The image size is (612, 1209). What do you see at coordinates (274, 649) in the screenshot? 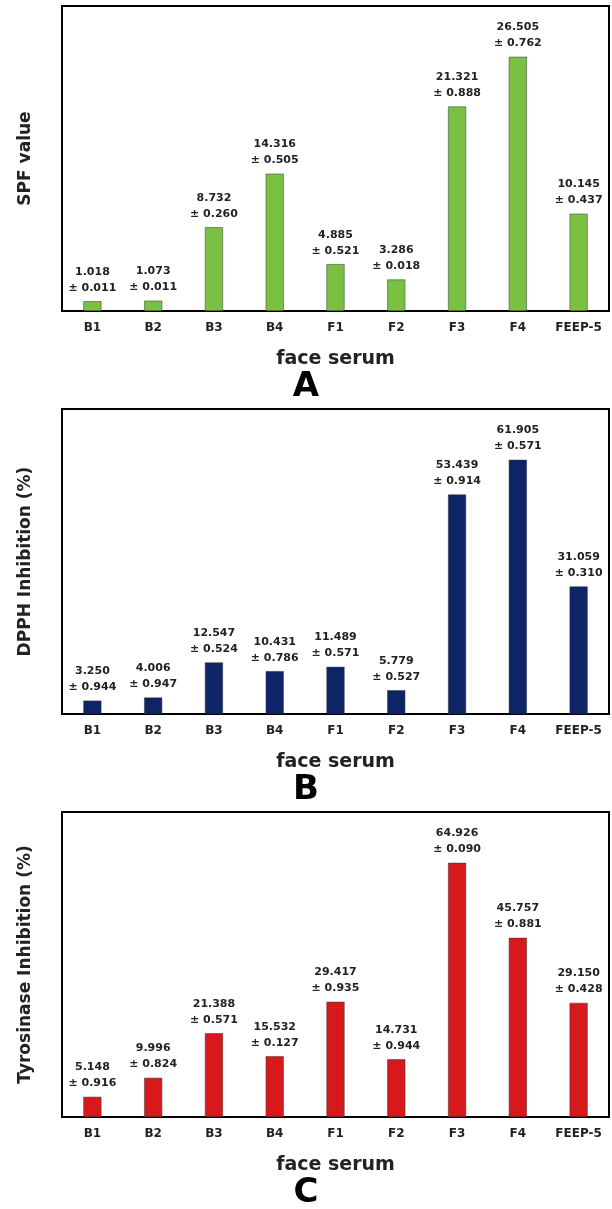
I see `data-label: 10.431 ± 0.786` at bounding box center [274, 649].